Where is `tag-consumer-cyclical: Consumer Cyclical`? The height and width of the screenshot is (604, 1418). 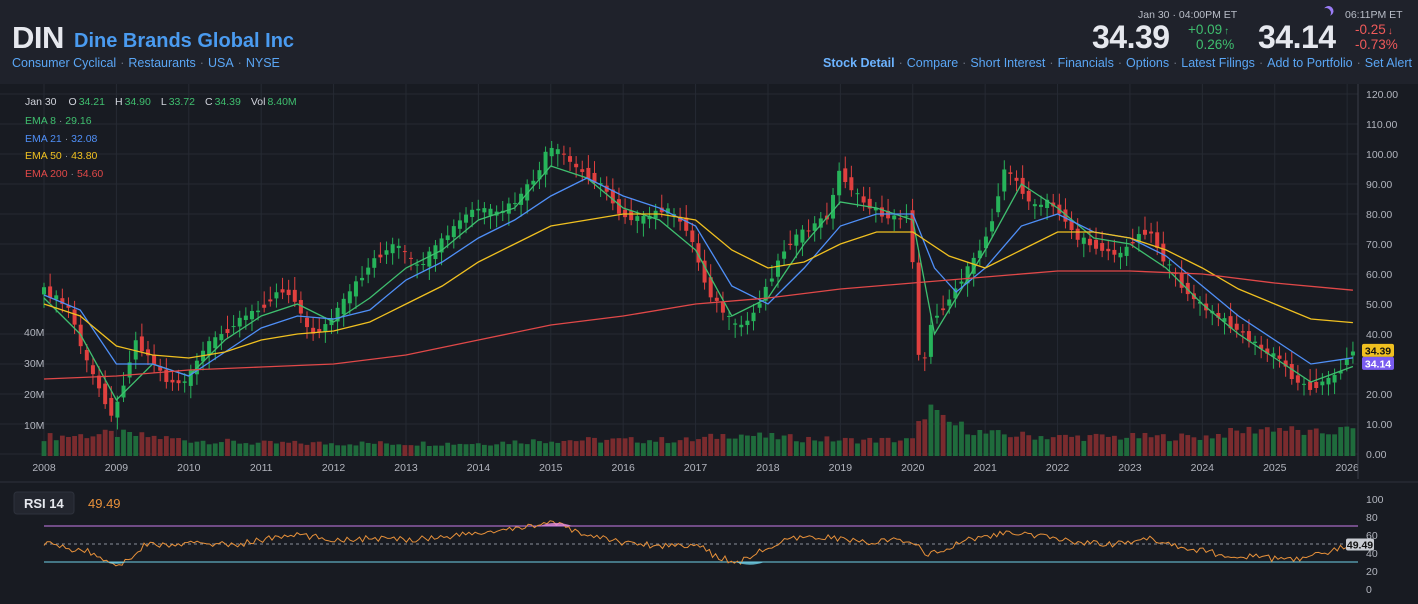 tag-consumer-cyclical: Consumer Cyclical is located at coordinates (64, 63).